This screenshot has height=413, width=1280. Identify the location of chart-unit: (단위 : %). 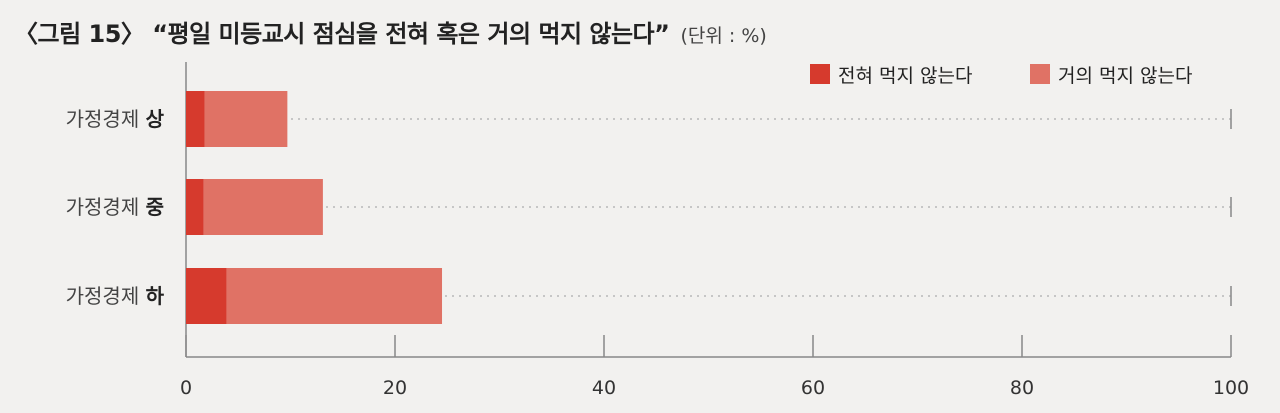
(723, 36).